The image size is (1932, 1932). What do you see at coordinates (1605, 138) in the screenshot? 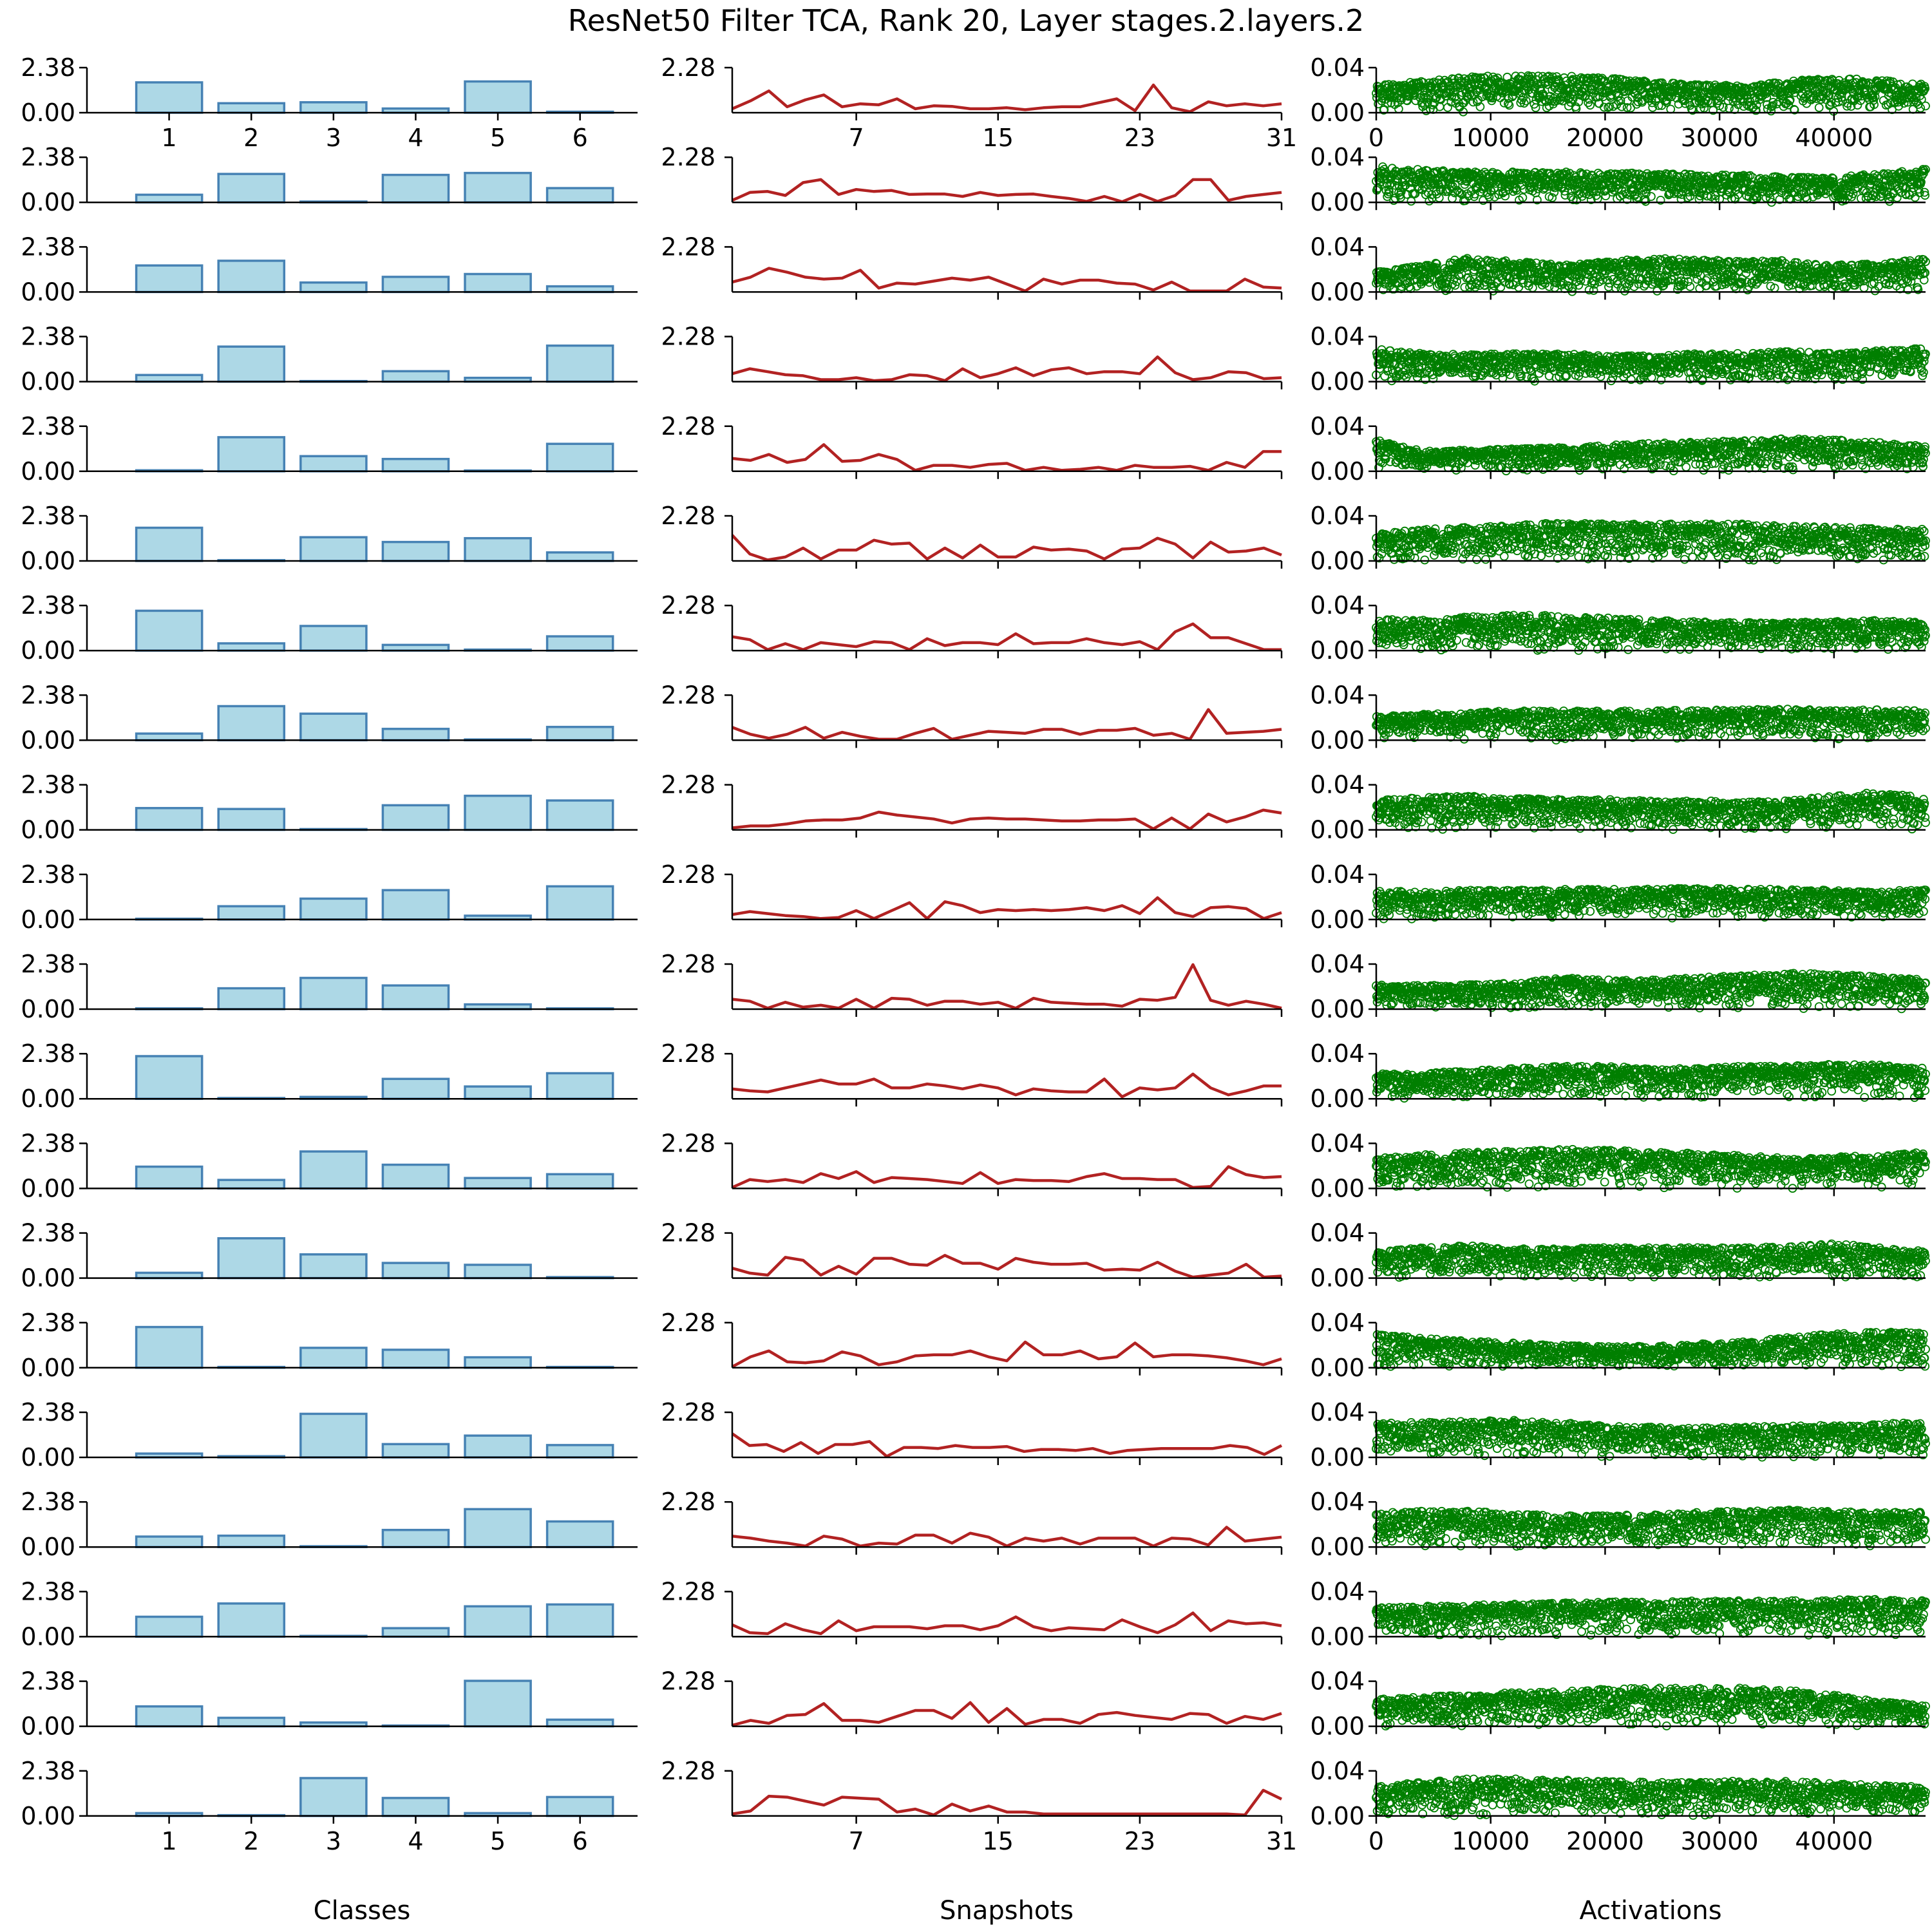
I see `x-tick-label: 20000` at bounding box center [1605, 138].